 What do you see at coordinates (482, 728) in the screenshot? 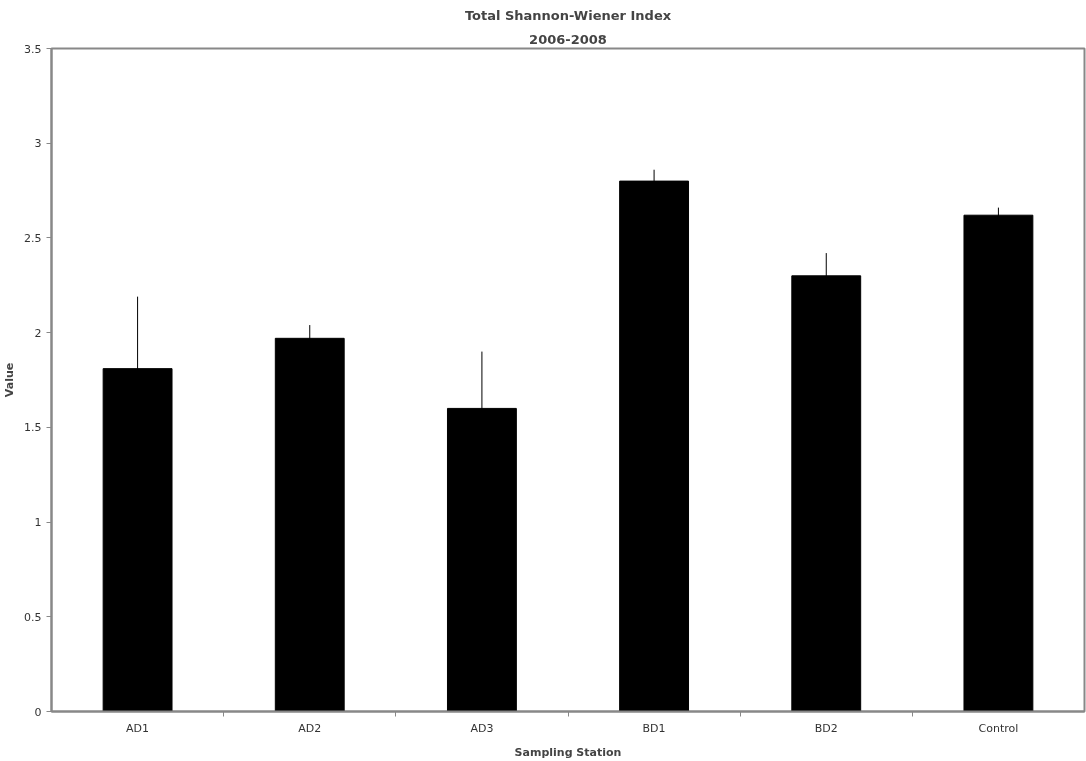
I see `x-tick-label: AD3` at bounding box center [482, 728].